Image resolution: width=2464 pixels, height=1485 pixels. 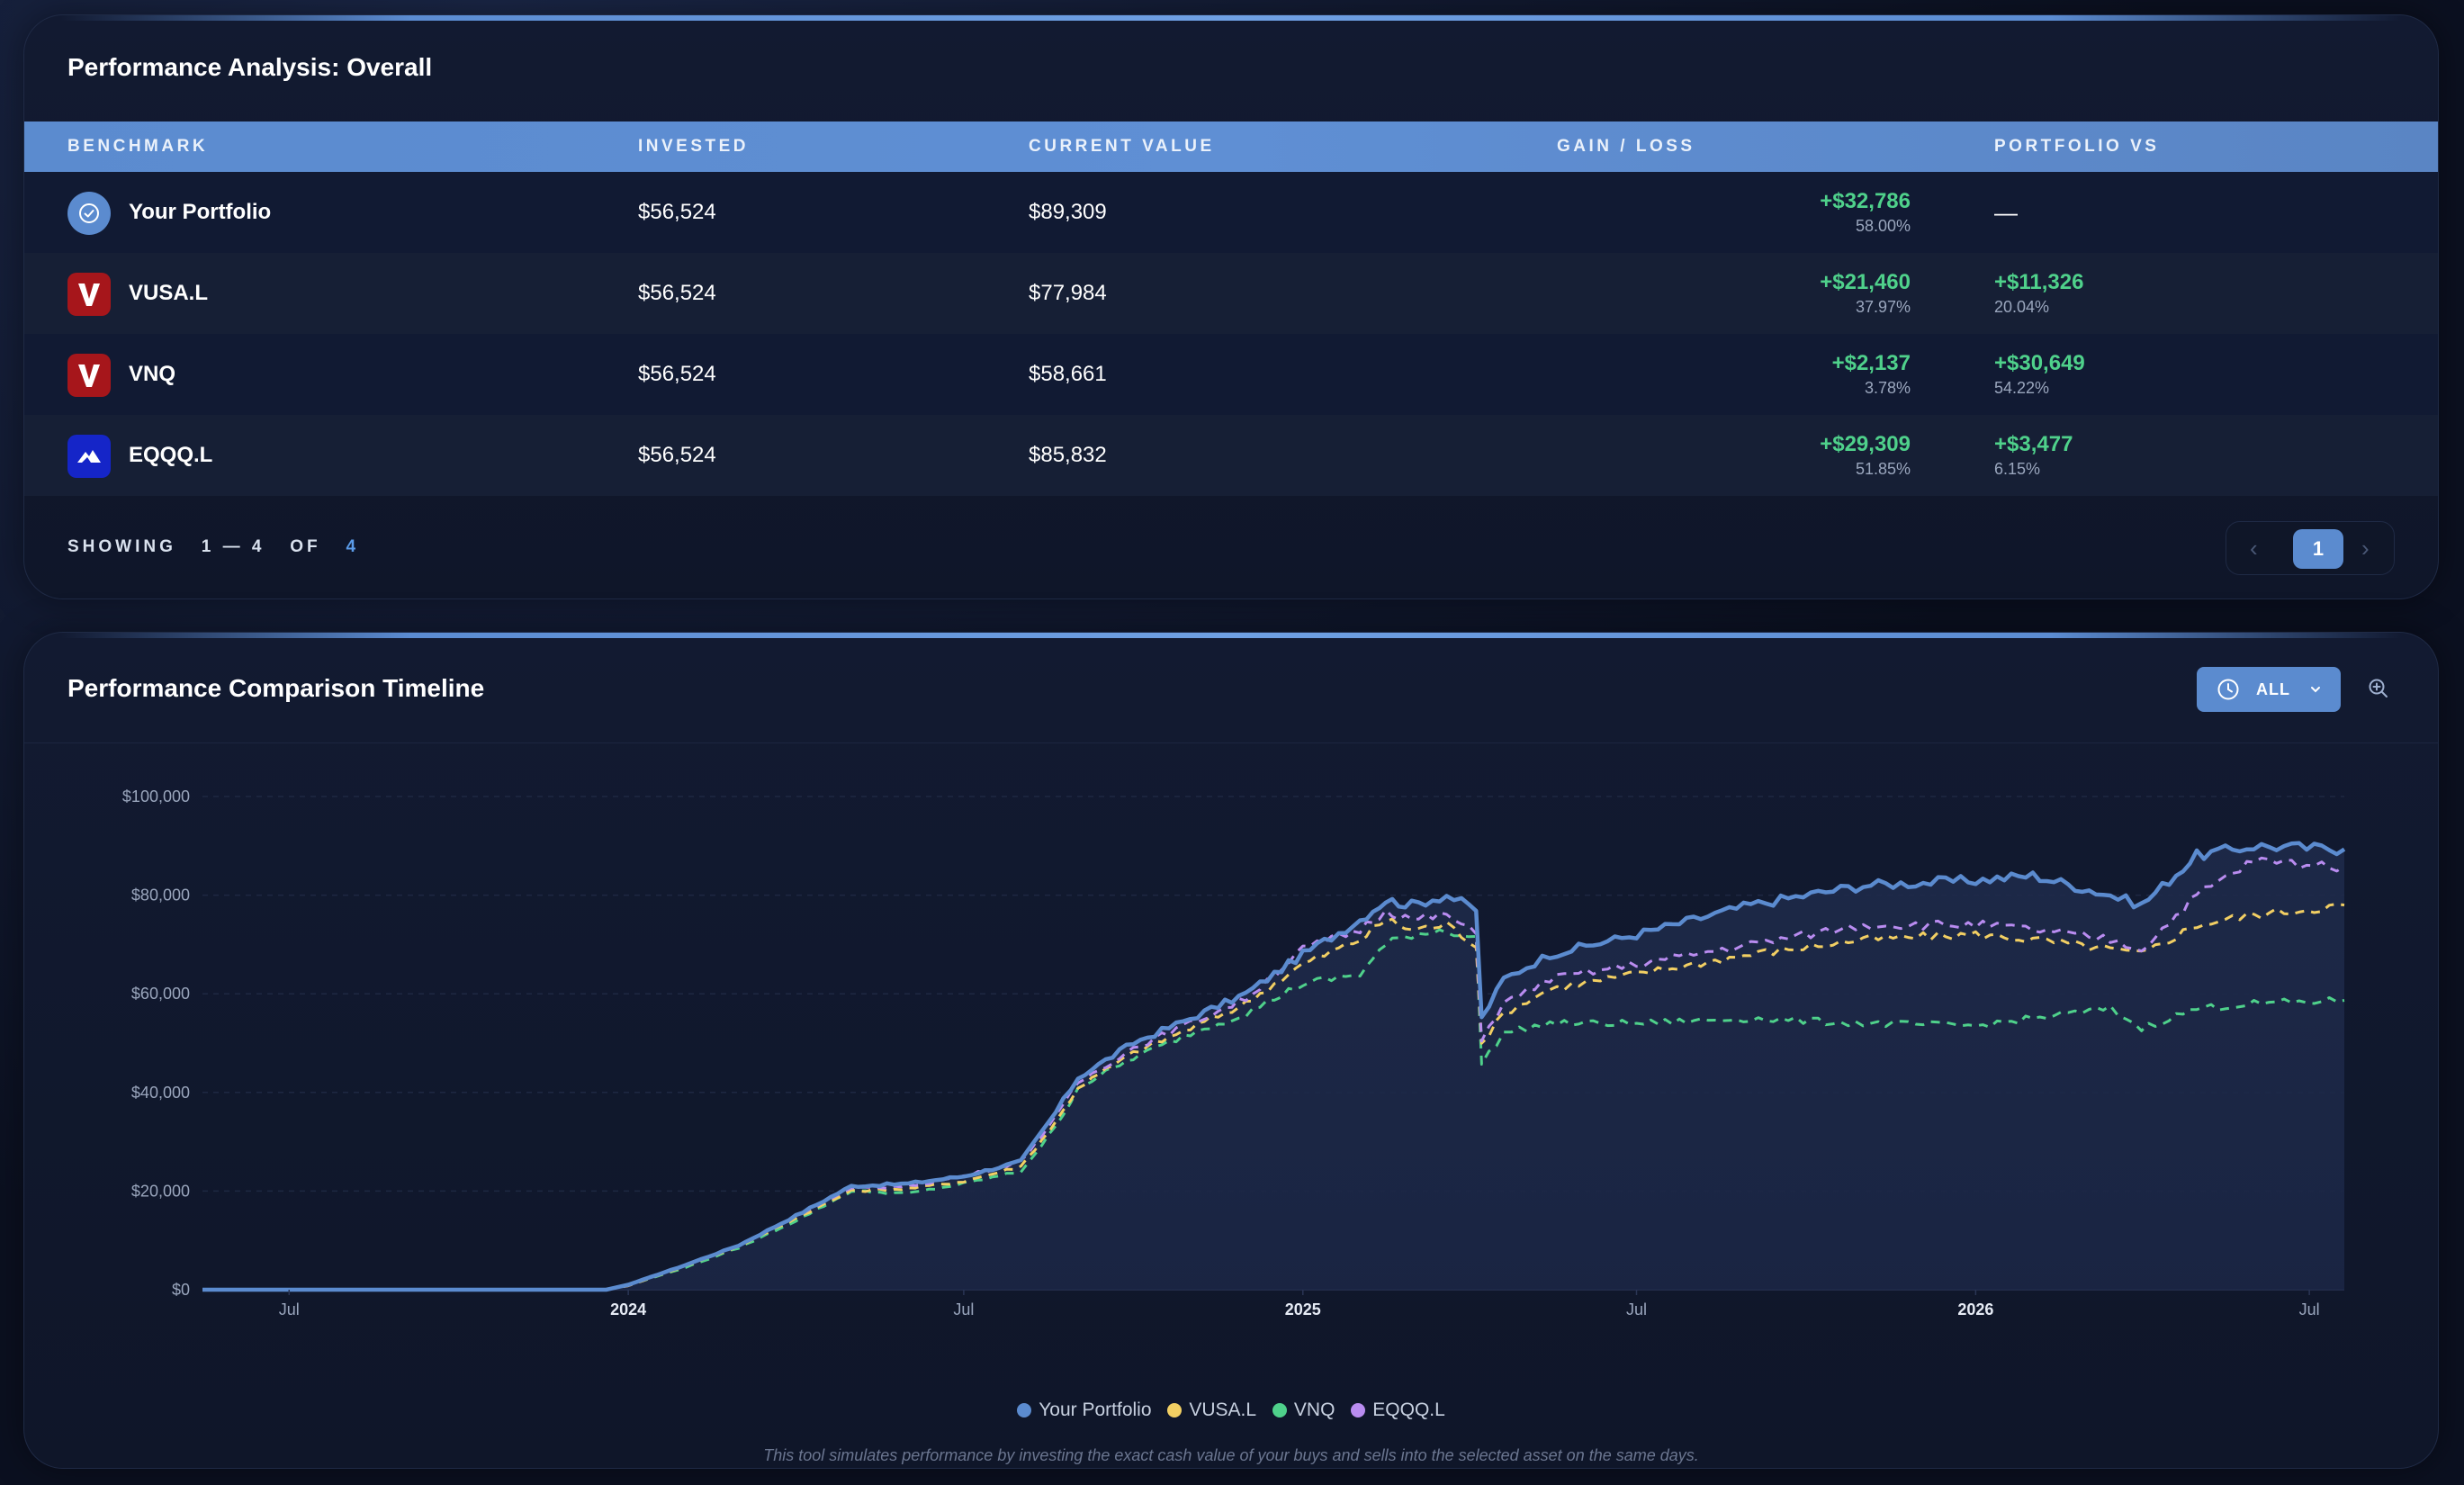 I want to click on pagination: ‹ 1 ›, so click(x=2310, y=548).